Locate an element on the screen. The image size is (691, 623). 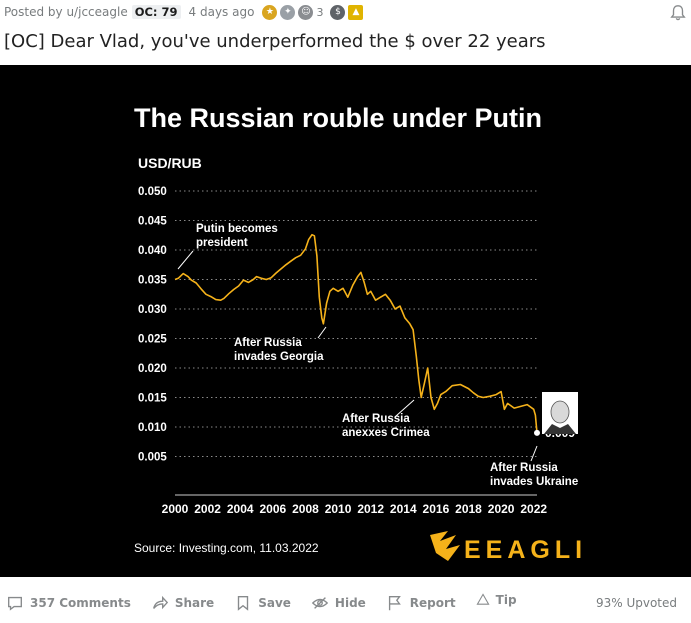
x-tick-label: 2000 is located at coordinates (175, 509).